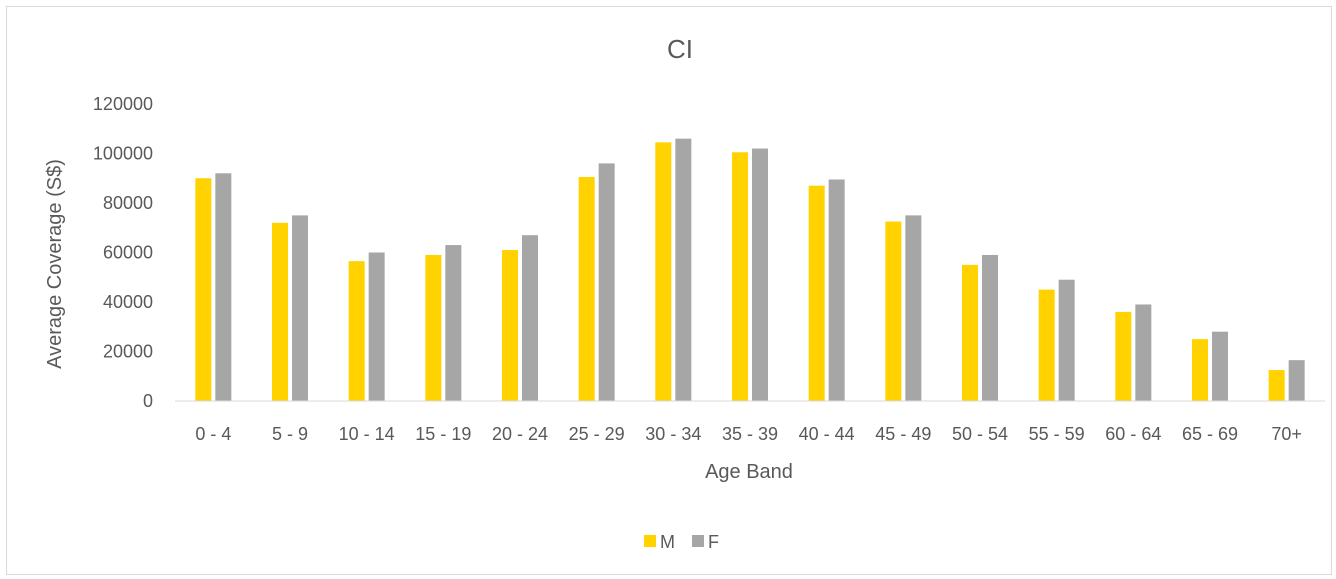 This screenshot has height=579, width=1336. Describe the element at coordinates (290, 434) in the screenshot. I see `x-tick-label: 5 - 9` at that location.